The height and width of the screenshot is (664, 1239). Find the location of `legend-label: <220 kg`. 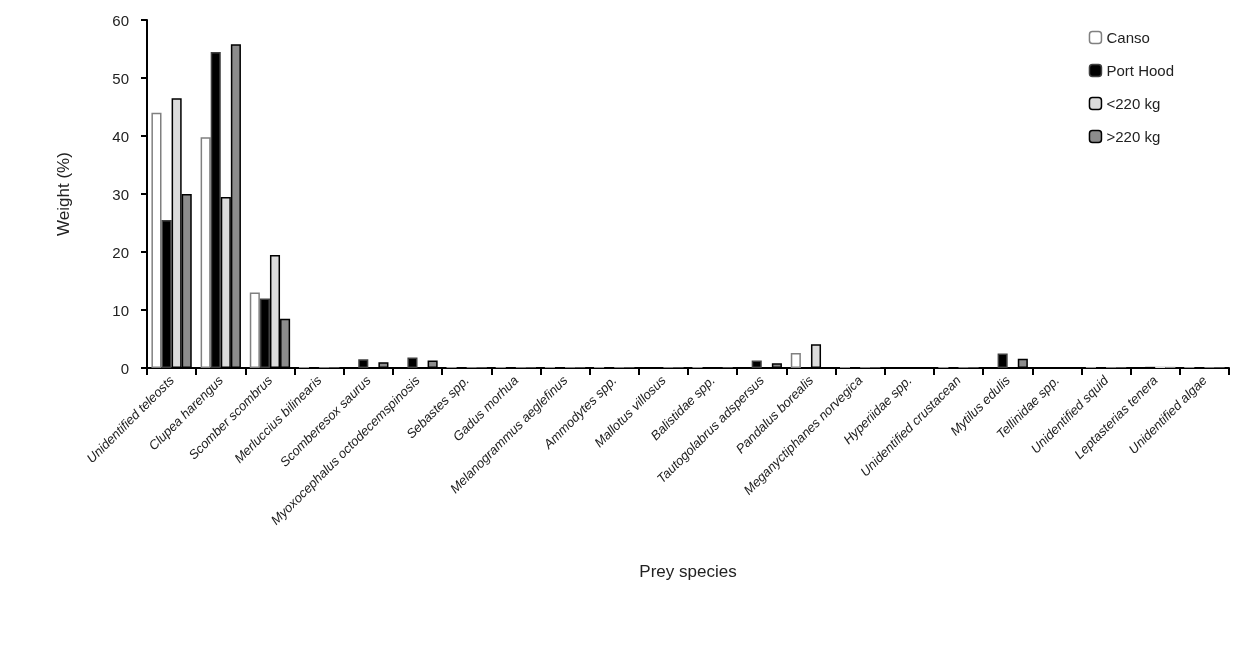

legend-label: <220 kg is located at coordinates (1133, 103).